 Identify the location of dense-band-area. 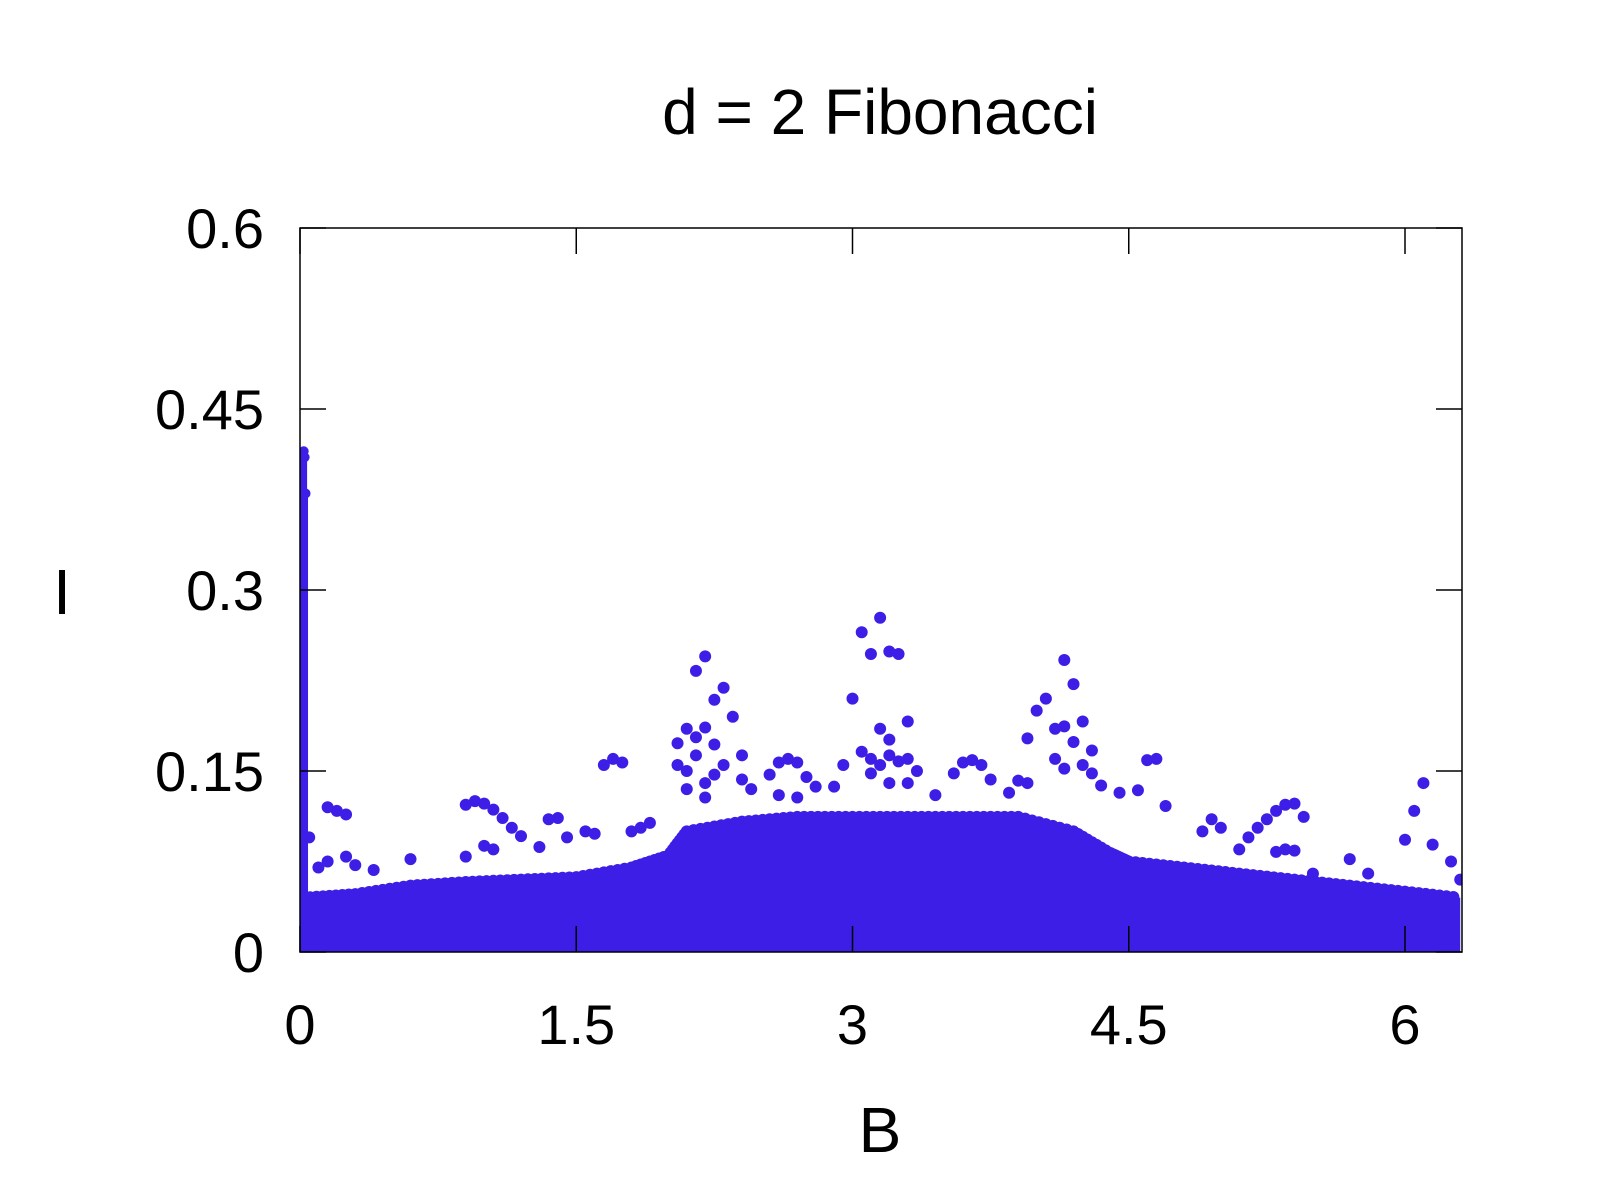
(882, 884).